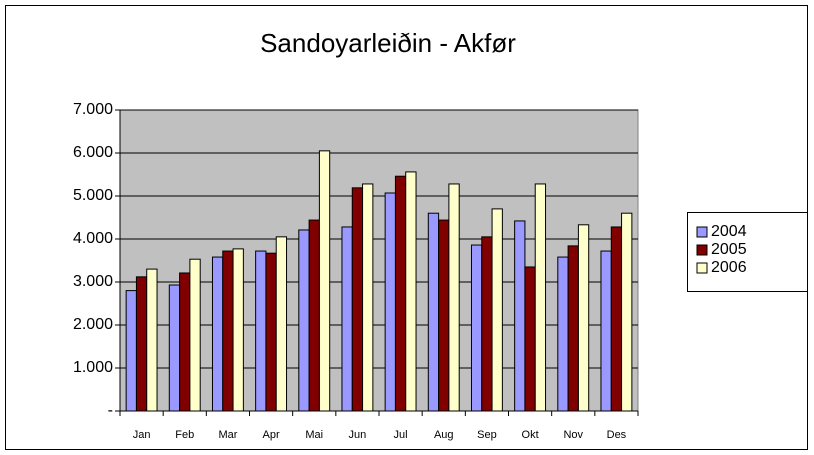  Describe the element at coordinates (358, 435) in the screenshot. I see `x-tick-label: Jun` at that location.